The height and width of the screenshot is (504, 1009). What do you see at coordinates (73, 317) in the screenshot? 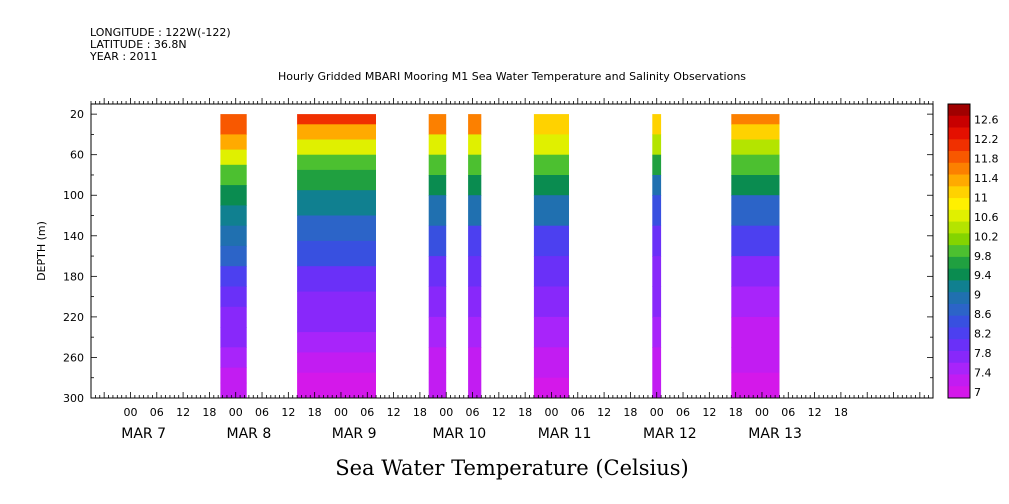
I see `y-tick-label: 220` at bounding box center [73, 317].